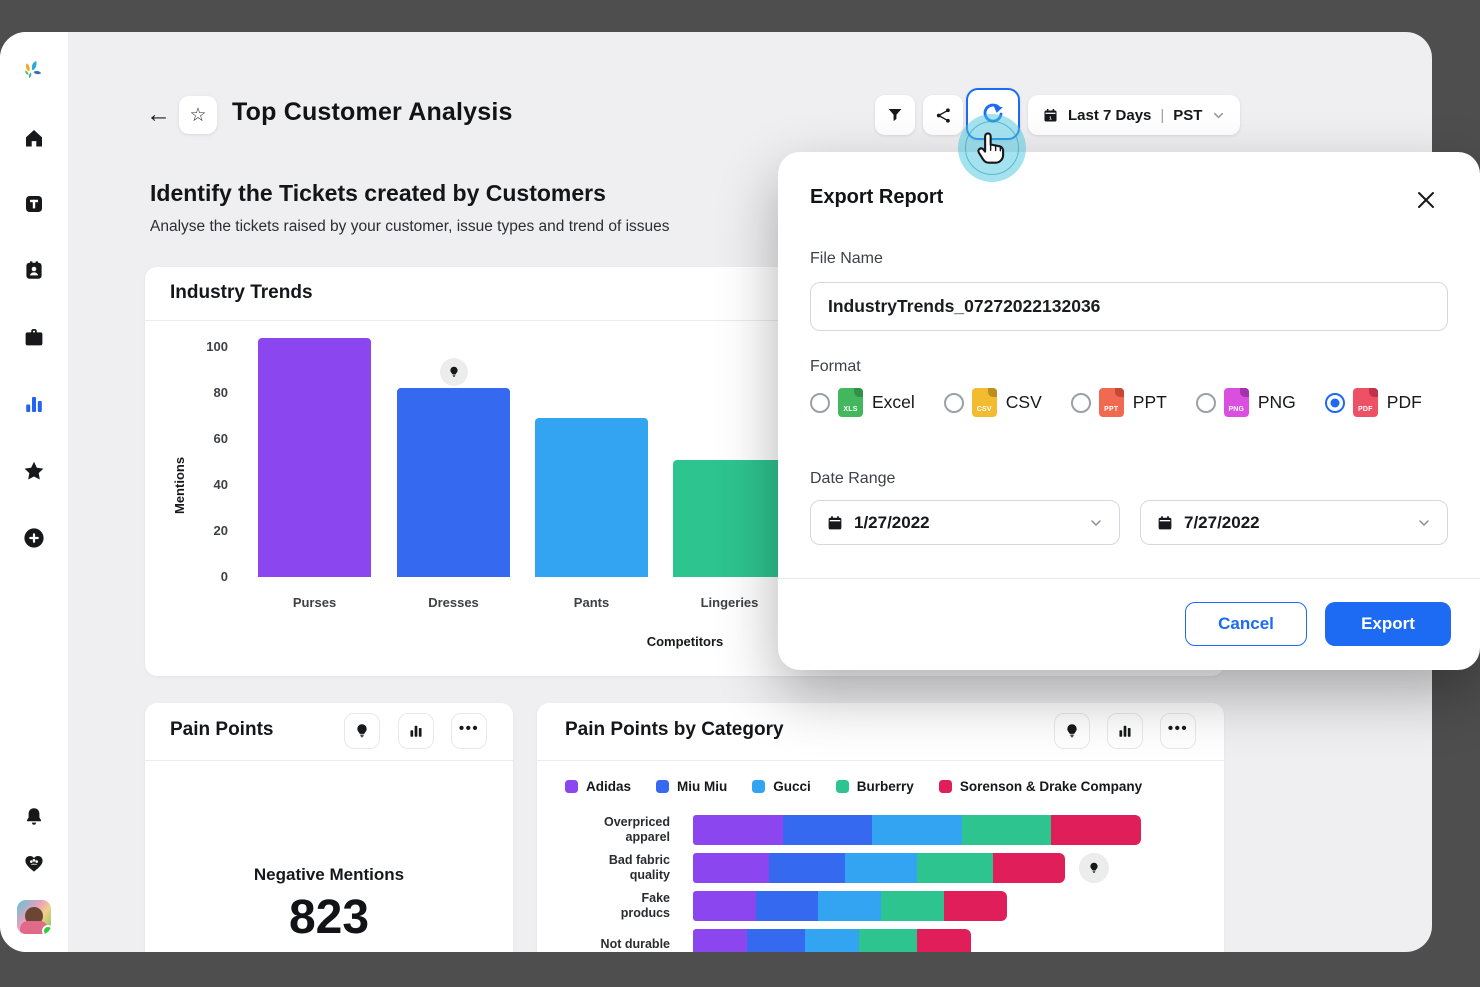 The width and height of the screenshot is (1480, 987). What do you see at coordinates (1129, 578) in the screenshot?
I see `modal-footer-divider` at bounding box center [1129, 578].